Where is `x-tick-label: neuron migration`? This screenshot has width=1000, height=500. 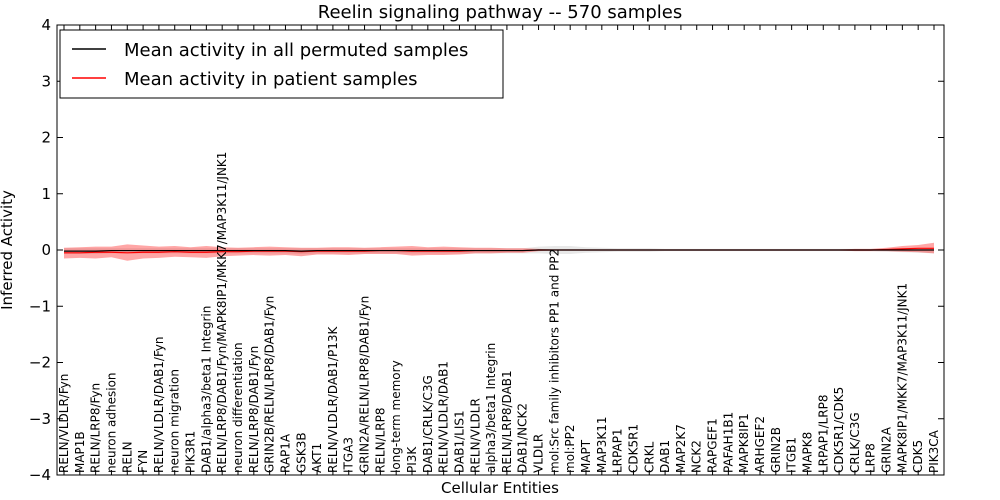
x-tick-label: neuron migration is located at coordinates (175, 421).